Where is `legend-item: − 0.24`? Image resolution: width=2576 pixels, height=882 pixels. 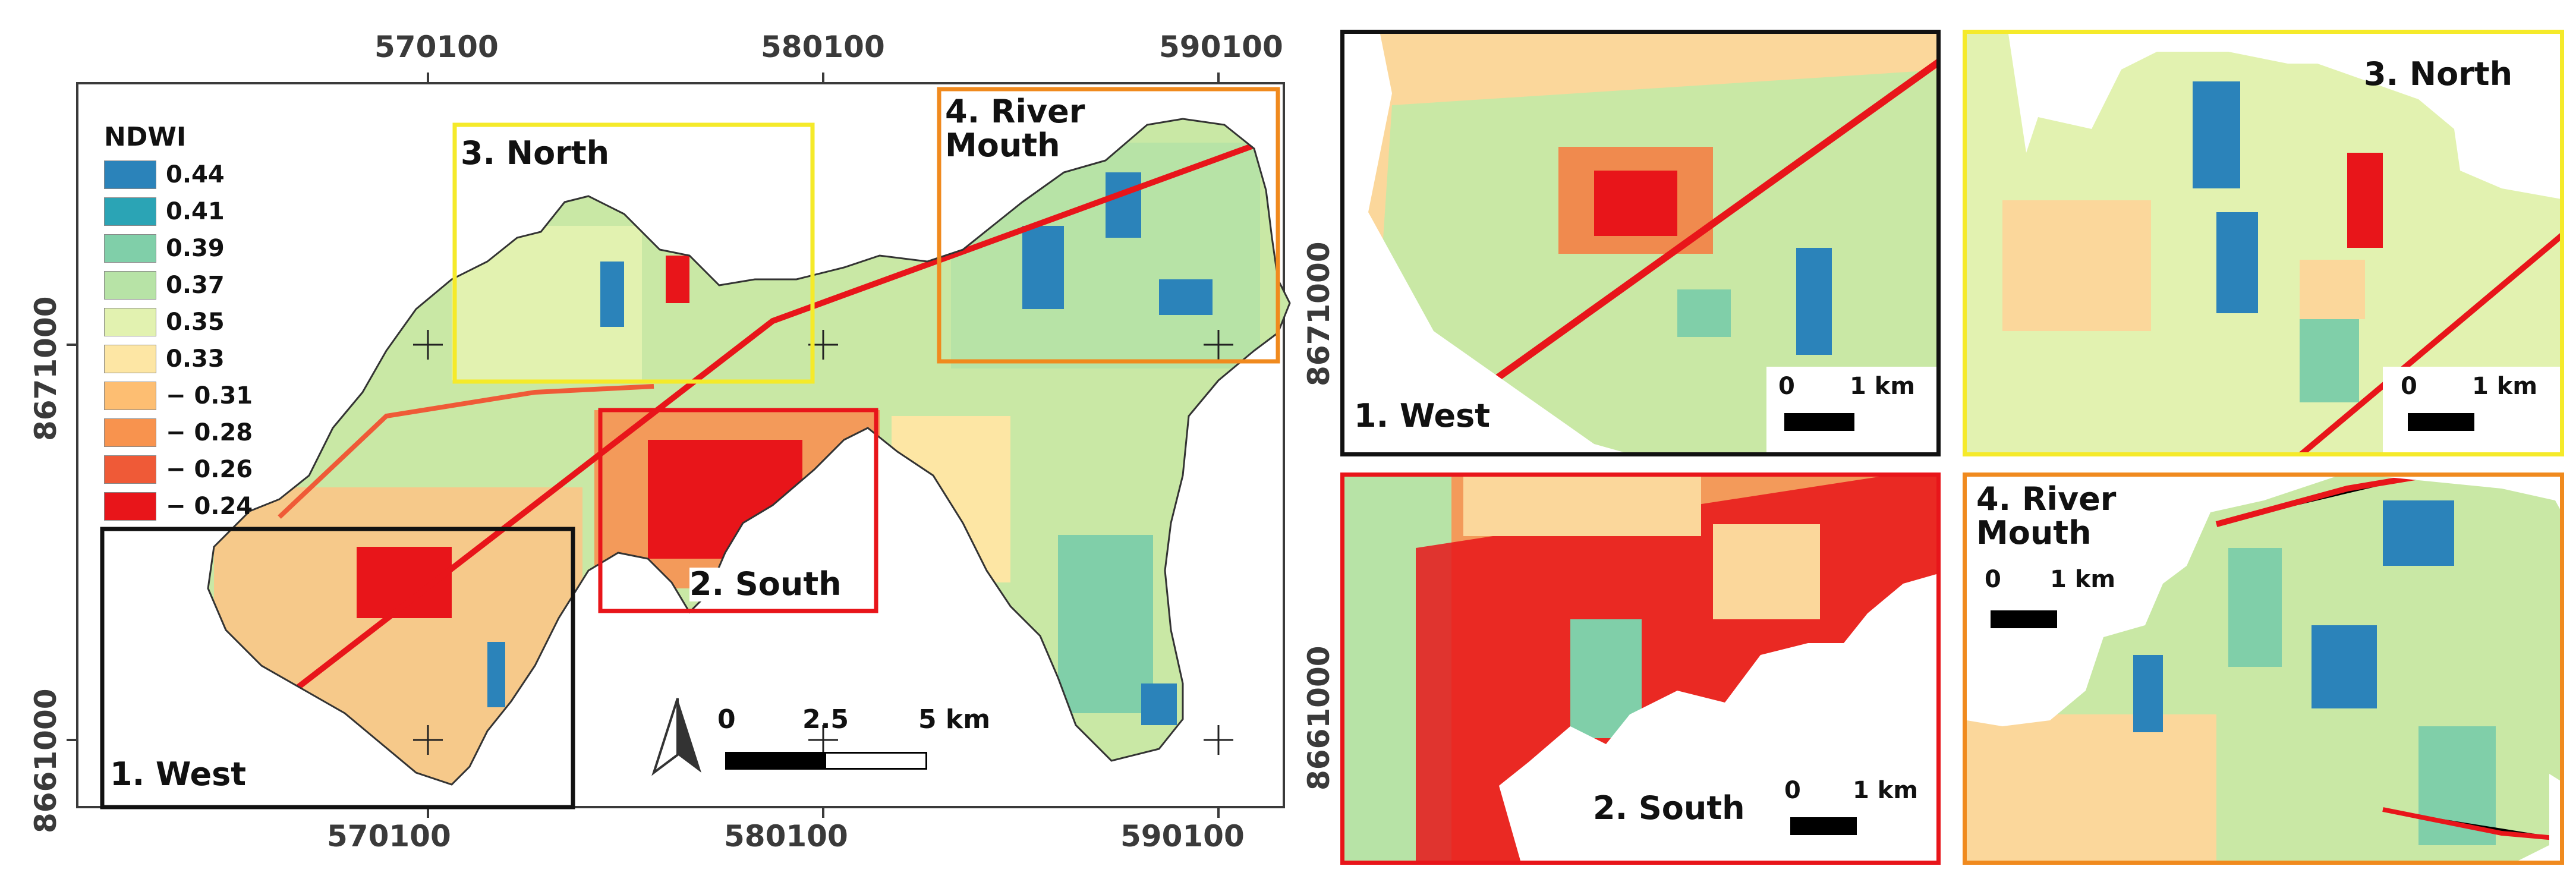 legend-item: − 0.24 is located at coordinates (178, 506).